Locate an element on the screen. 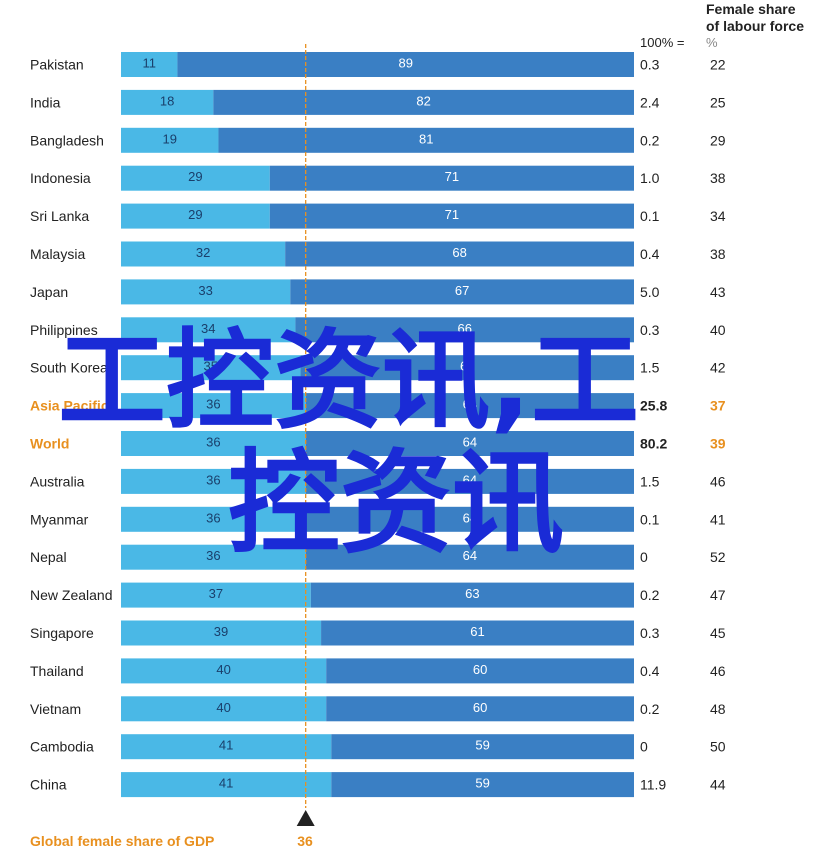 The width and height of the screenshot is (825, 864). bar-male-value: 81 is located at coordinates (426, 138).